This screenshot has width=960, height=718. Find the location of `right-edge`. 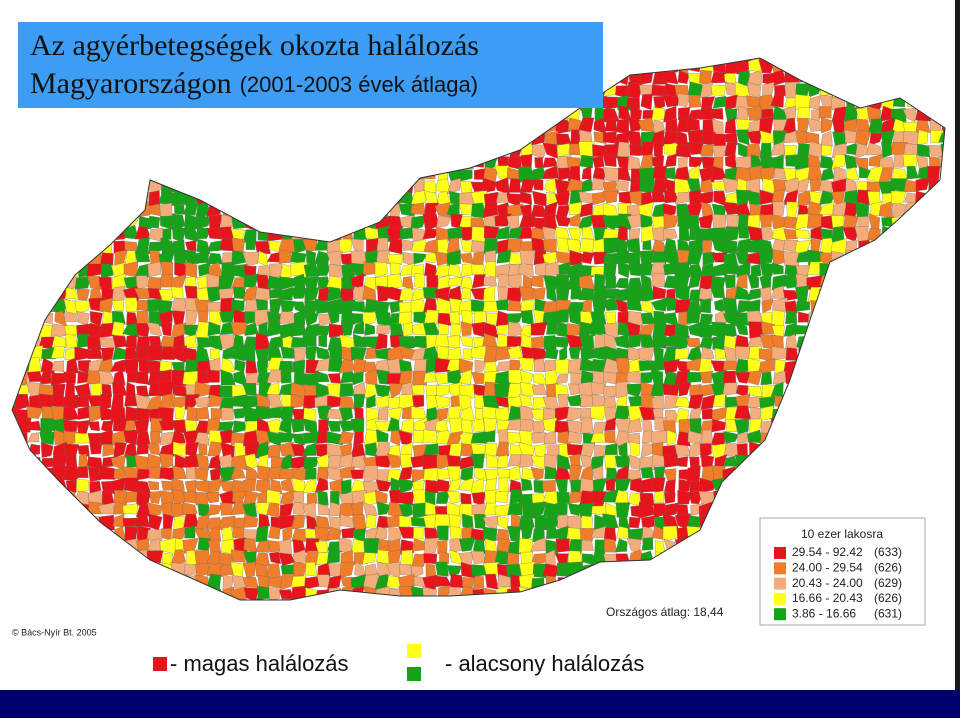

right-edge is located at coordinates (957, 345).